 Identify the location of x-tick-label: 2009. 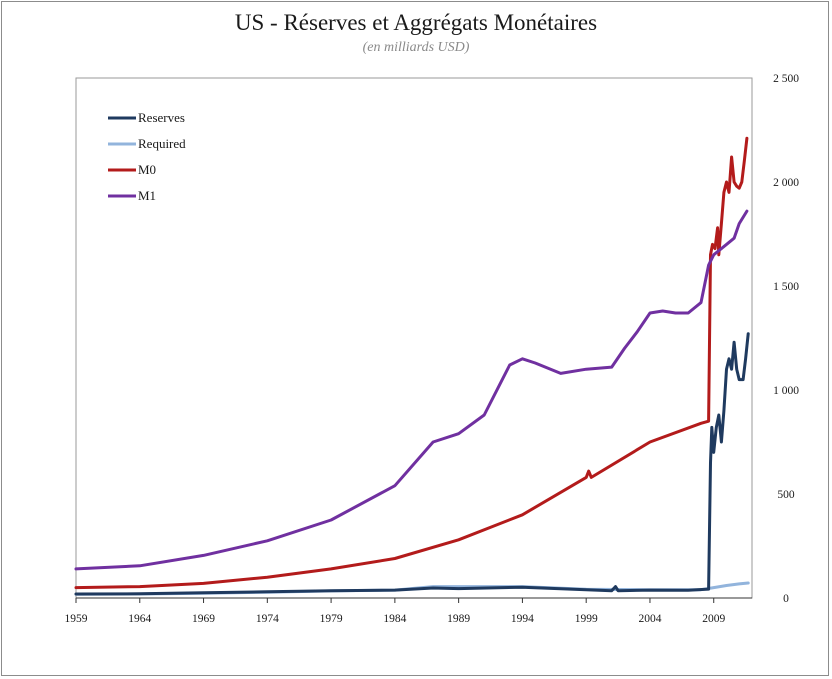
(713, 619).